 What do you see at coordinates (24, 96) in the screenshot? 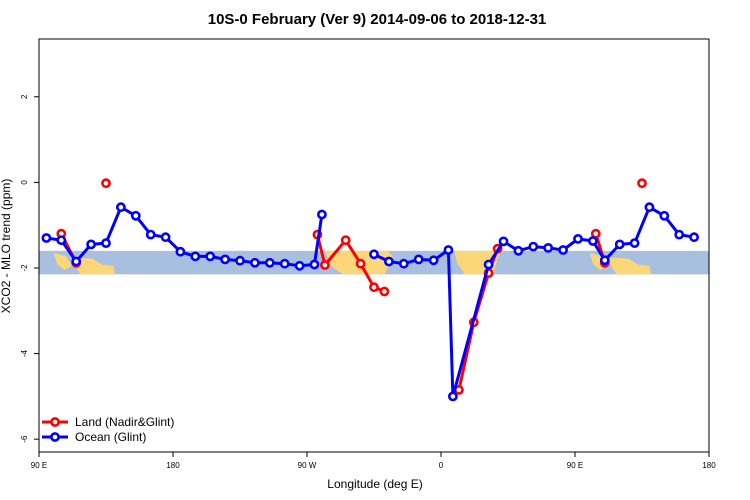
I see `y-tick-label: 2` at bounding box center [24, 96].